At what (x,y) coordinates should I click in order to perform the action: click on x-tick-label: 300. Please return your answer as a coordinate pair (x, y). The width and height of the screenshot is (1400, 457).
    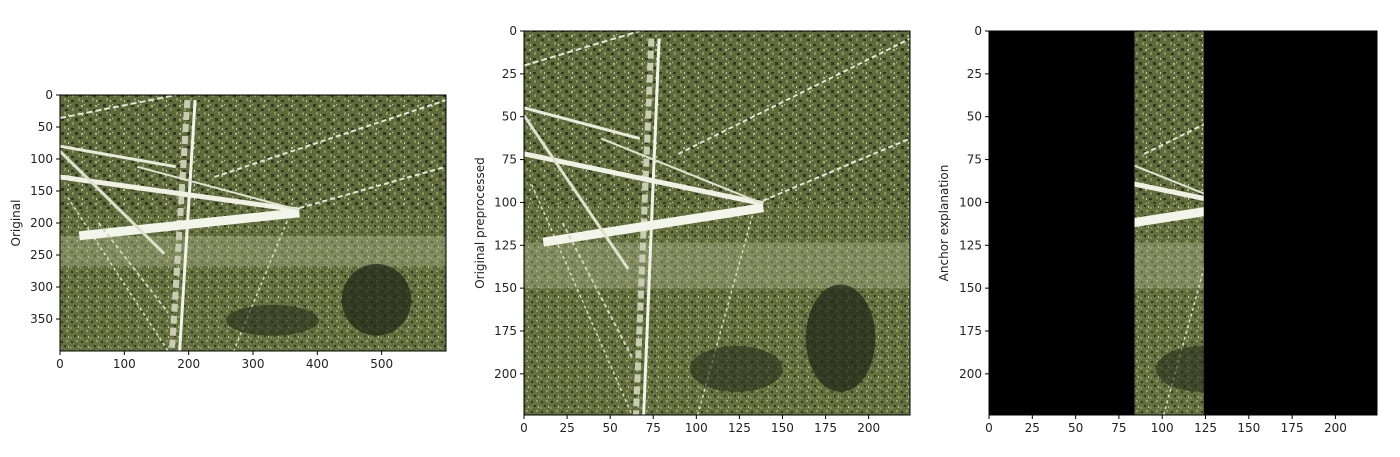
    Looking at the image, I should click on (253, 364).